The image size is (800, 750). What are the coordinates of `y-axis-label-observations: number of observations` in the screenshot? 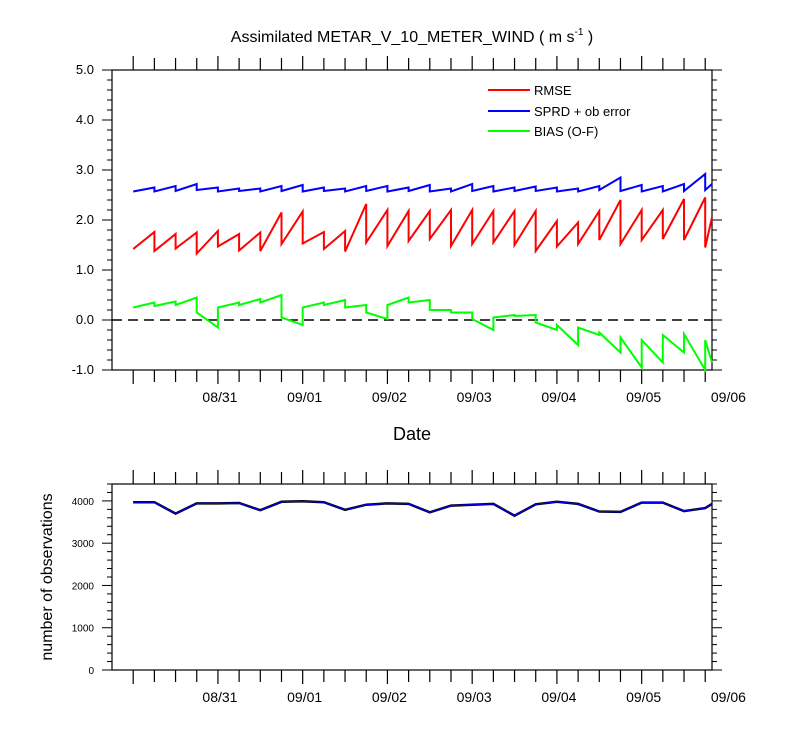 It's located at (47, 576).